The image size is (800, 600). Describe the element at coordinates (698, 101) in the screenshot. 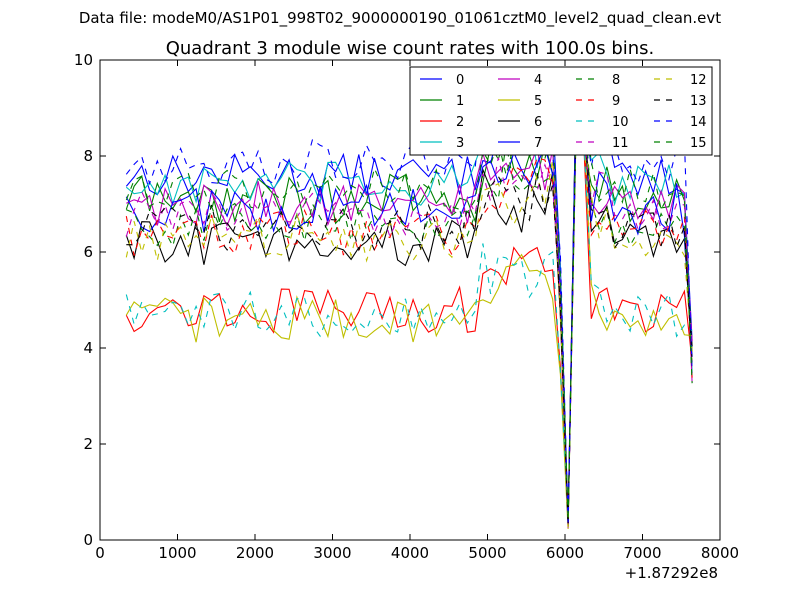

I see `legend-label-13: 13` at that location.